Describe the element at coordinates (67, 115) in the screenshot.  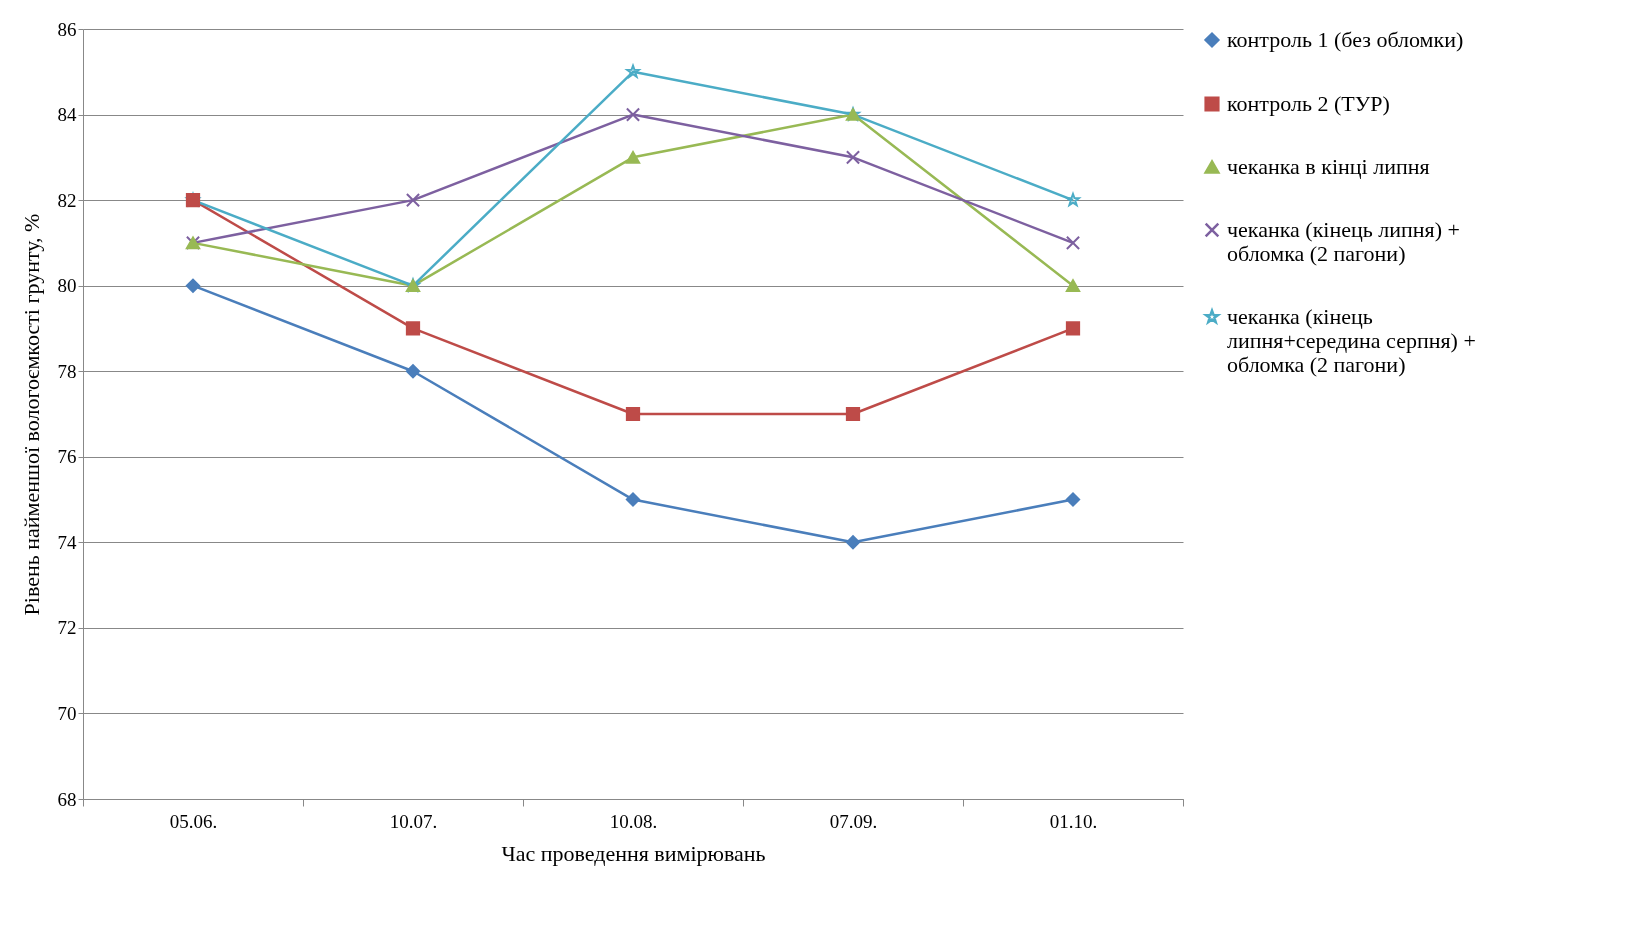
I see `y-tick-label: 84` at that location.